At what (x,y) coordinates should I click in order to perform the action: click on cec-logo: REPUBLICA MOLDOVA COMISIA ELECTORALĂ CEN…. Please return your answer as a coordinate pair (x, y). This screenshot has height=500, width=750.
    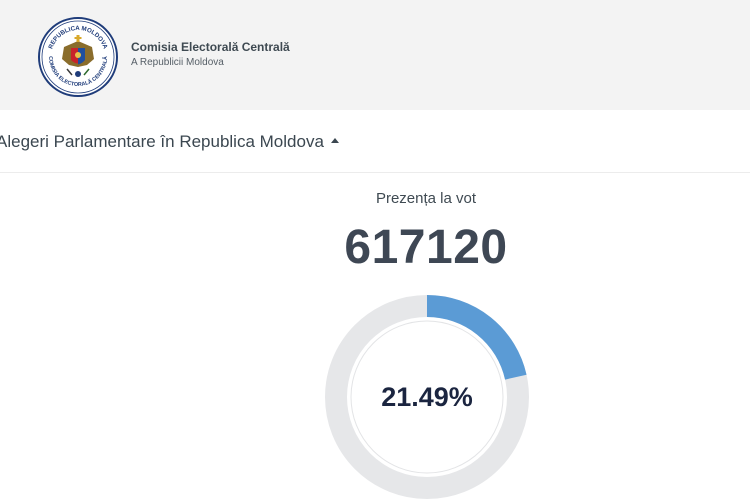
    Looking at the image, I should click on (78, 57).